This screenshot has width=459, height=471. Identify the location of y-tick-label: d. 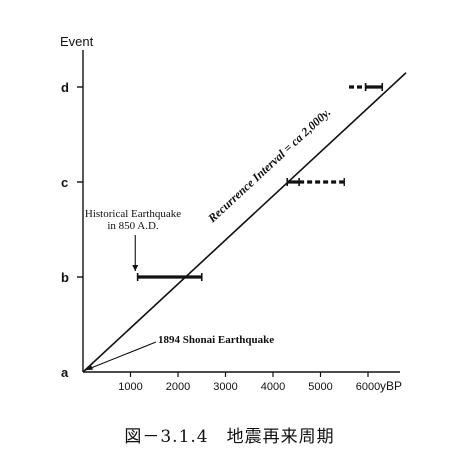
(65, 87).